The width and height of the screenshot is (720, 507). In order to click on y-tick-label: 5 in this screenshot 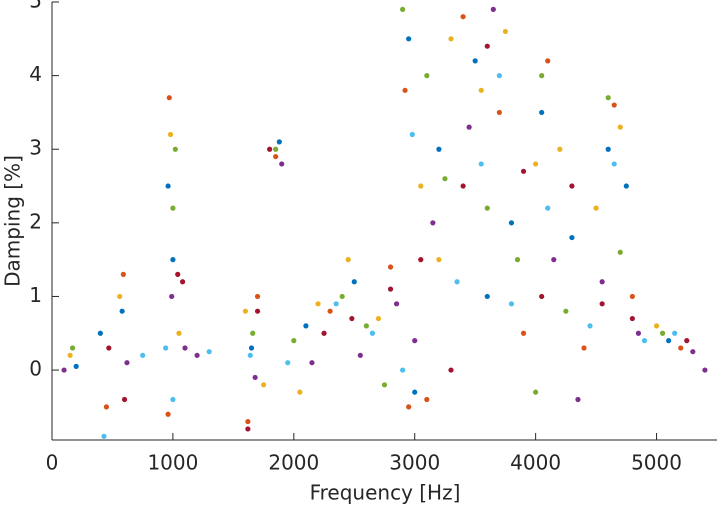, I will do `click(35, 6)`.